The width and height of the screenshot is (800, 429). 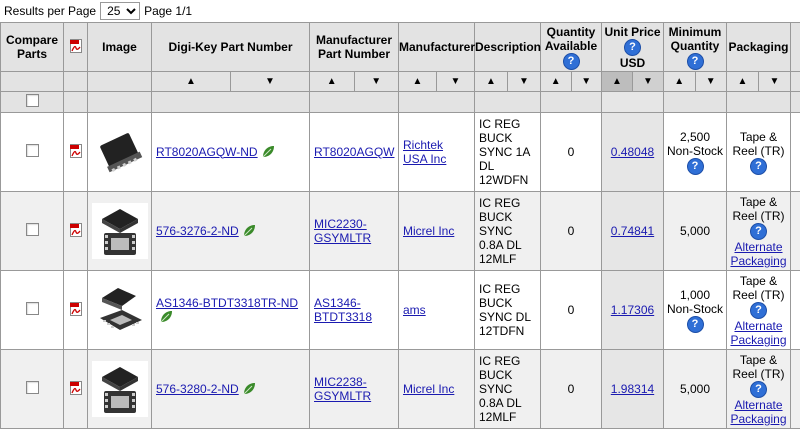 What do you see at coordinates (795, 47) in the screenshot?
I see `header-overflow` at bounding box center [795, 47].